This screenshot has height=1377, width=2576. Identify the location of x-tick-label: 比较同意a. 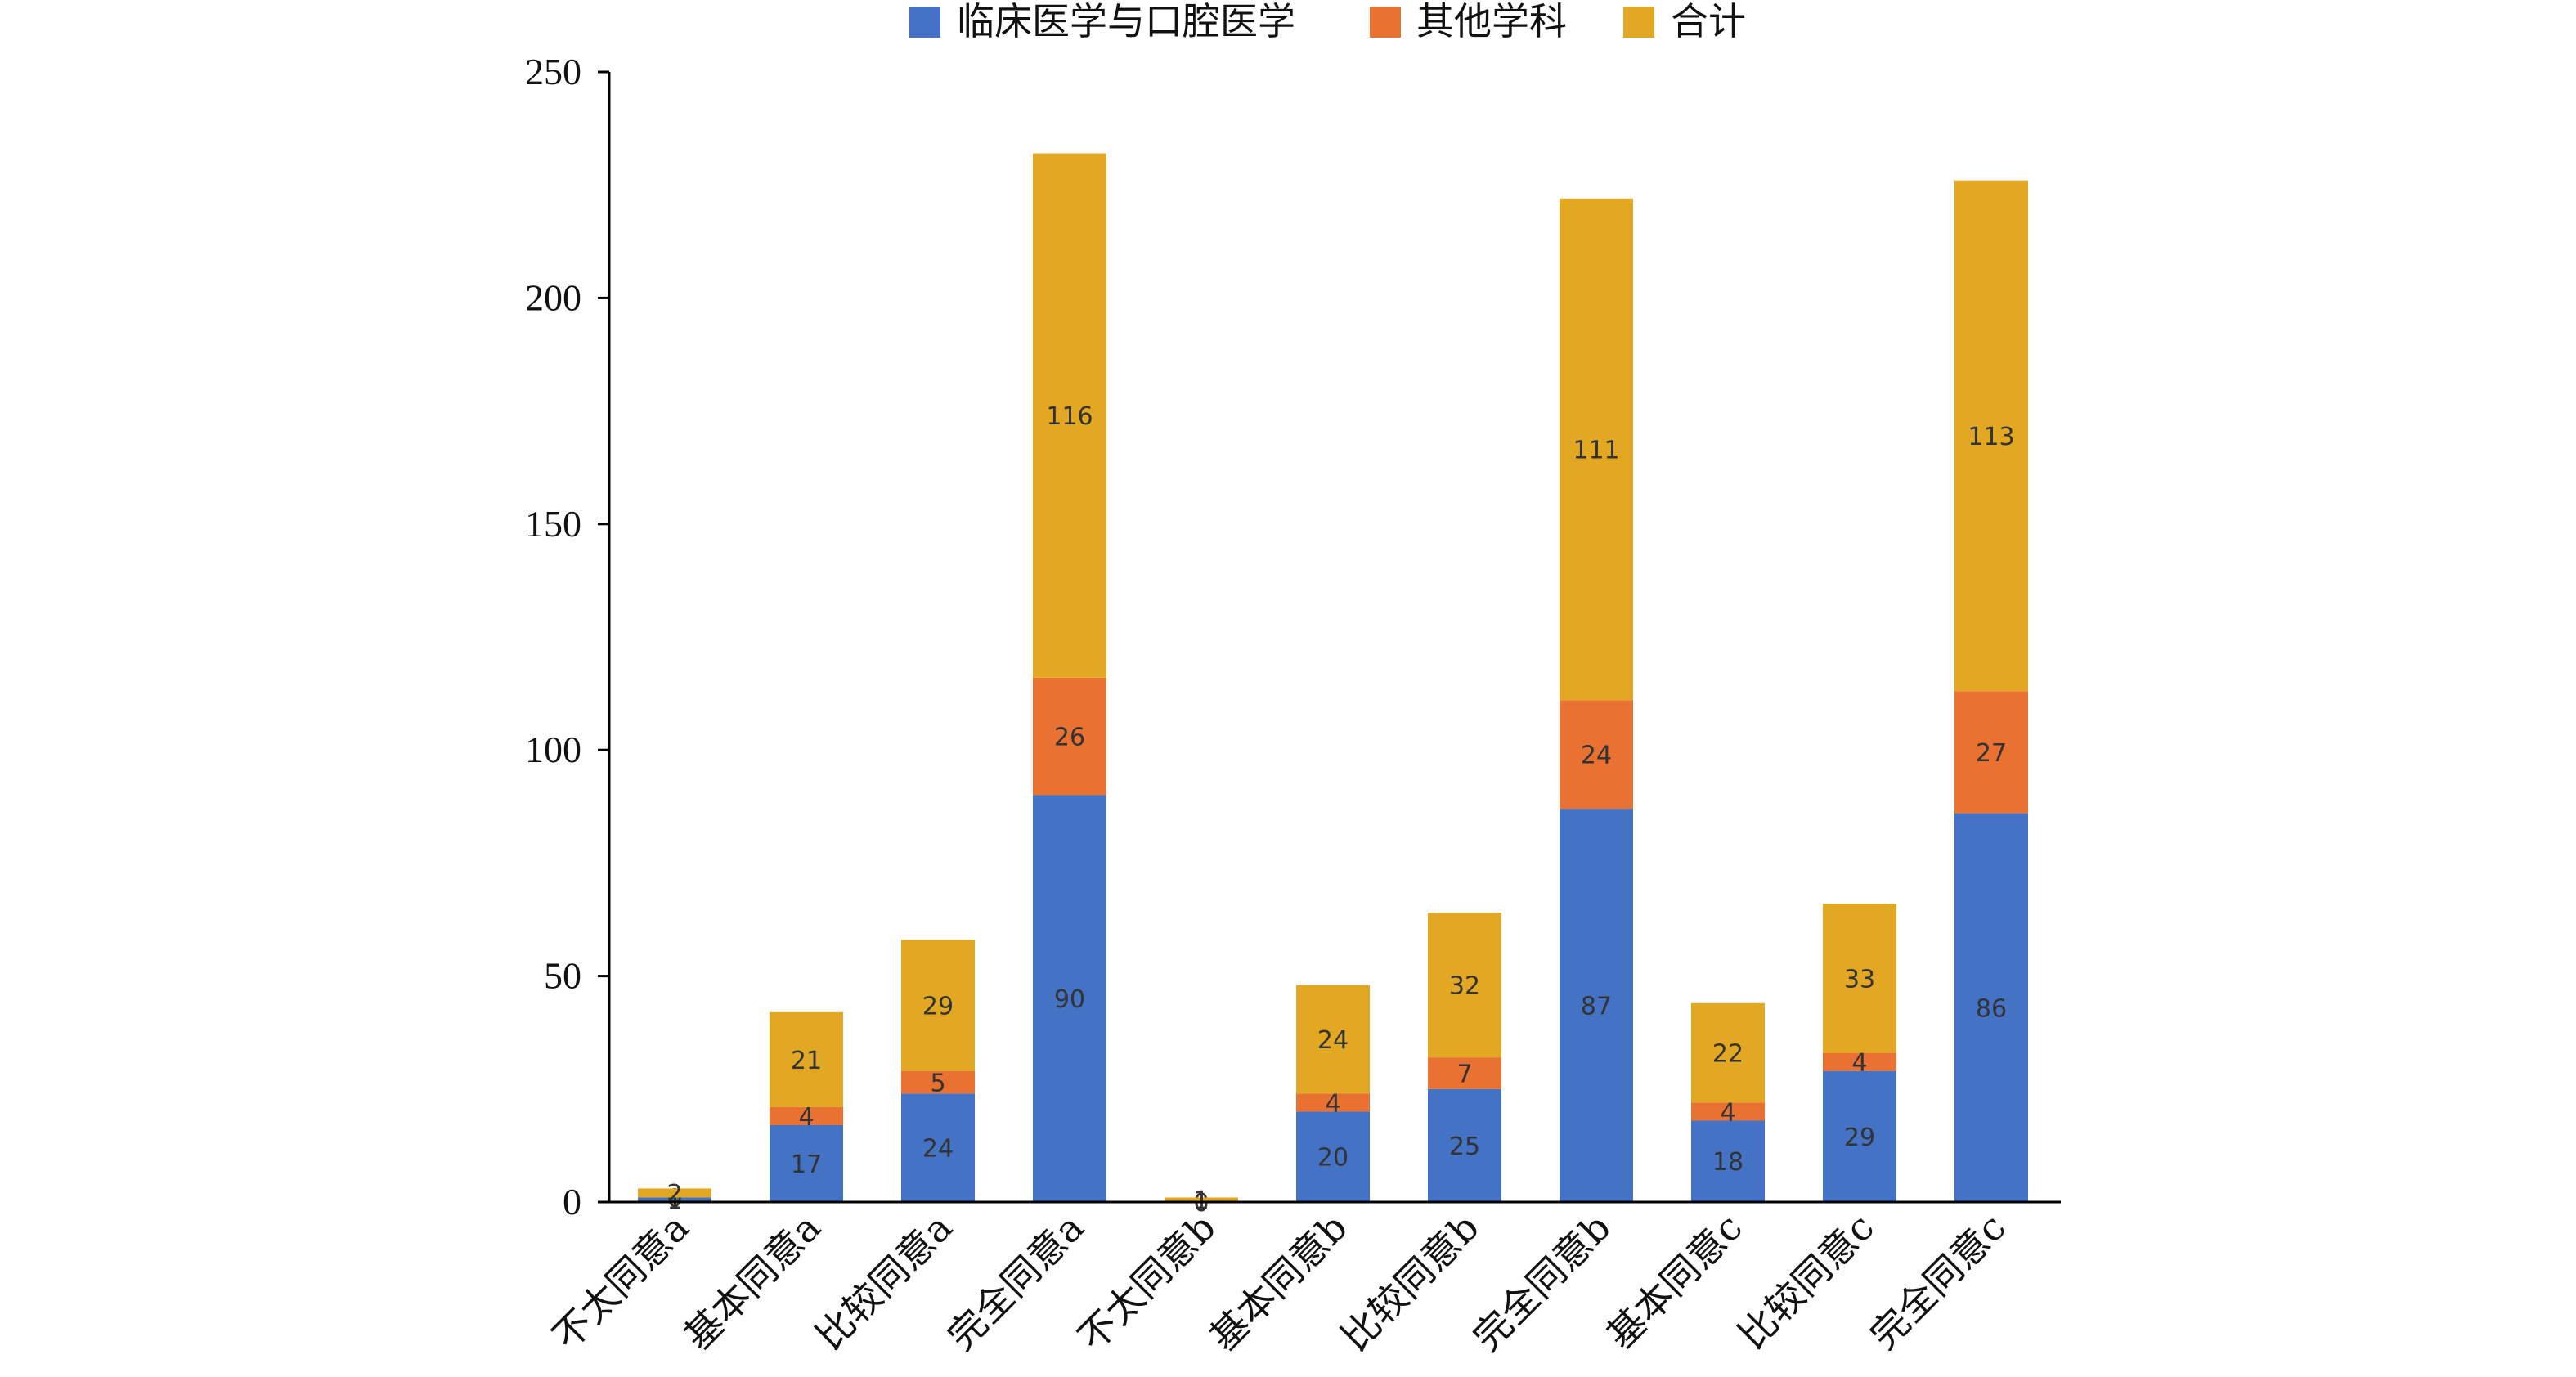
(884, 1282).